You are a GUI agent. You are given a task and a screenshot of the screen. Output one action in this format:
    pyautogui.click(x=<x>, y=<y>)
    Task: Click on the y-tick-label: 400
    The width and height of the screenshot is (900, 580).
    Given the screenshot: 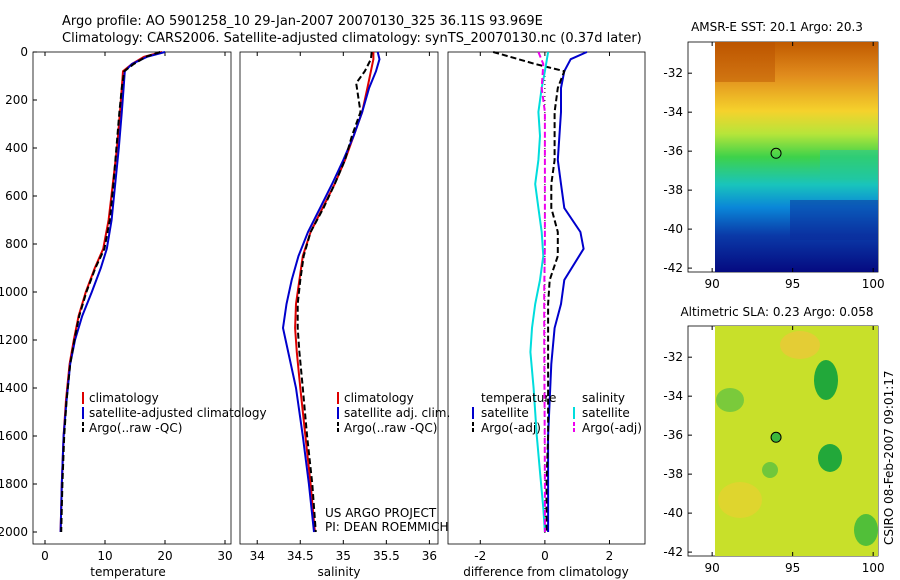 What is the action you would take?
    pyautogui.click(x=16, y=148)
    